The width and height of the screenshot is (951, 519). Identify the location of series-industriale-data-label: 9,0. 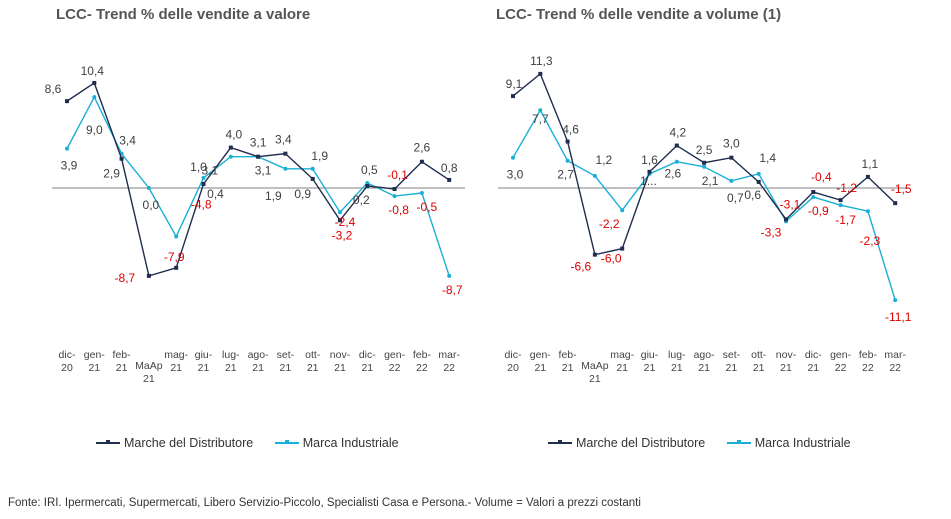
(94, 130).